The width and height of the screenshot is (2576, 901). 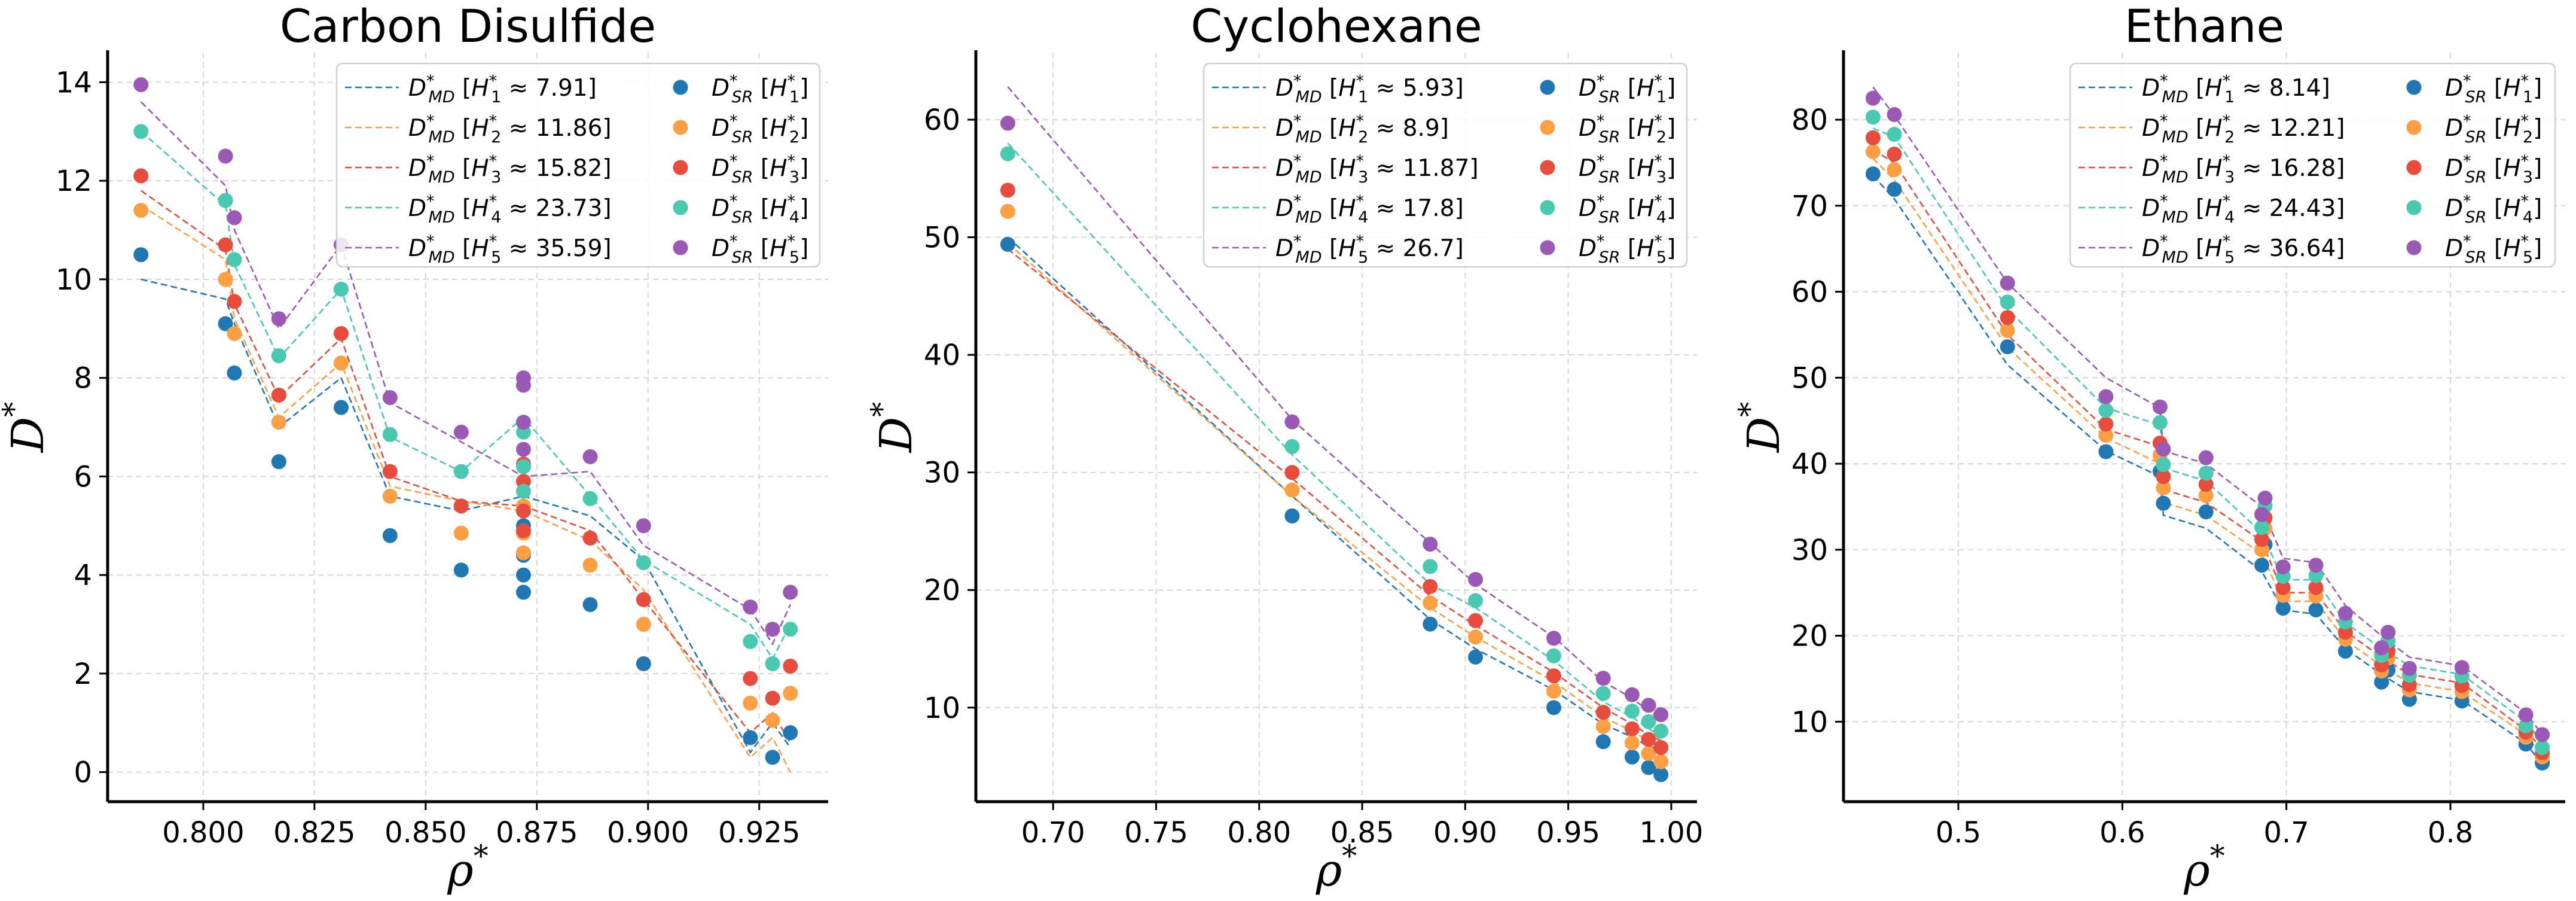 I want to click on y-tick-label: 8, so click(x=83, y=378).